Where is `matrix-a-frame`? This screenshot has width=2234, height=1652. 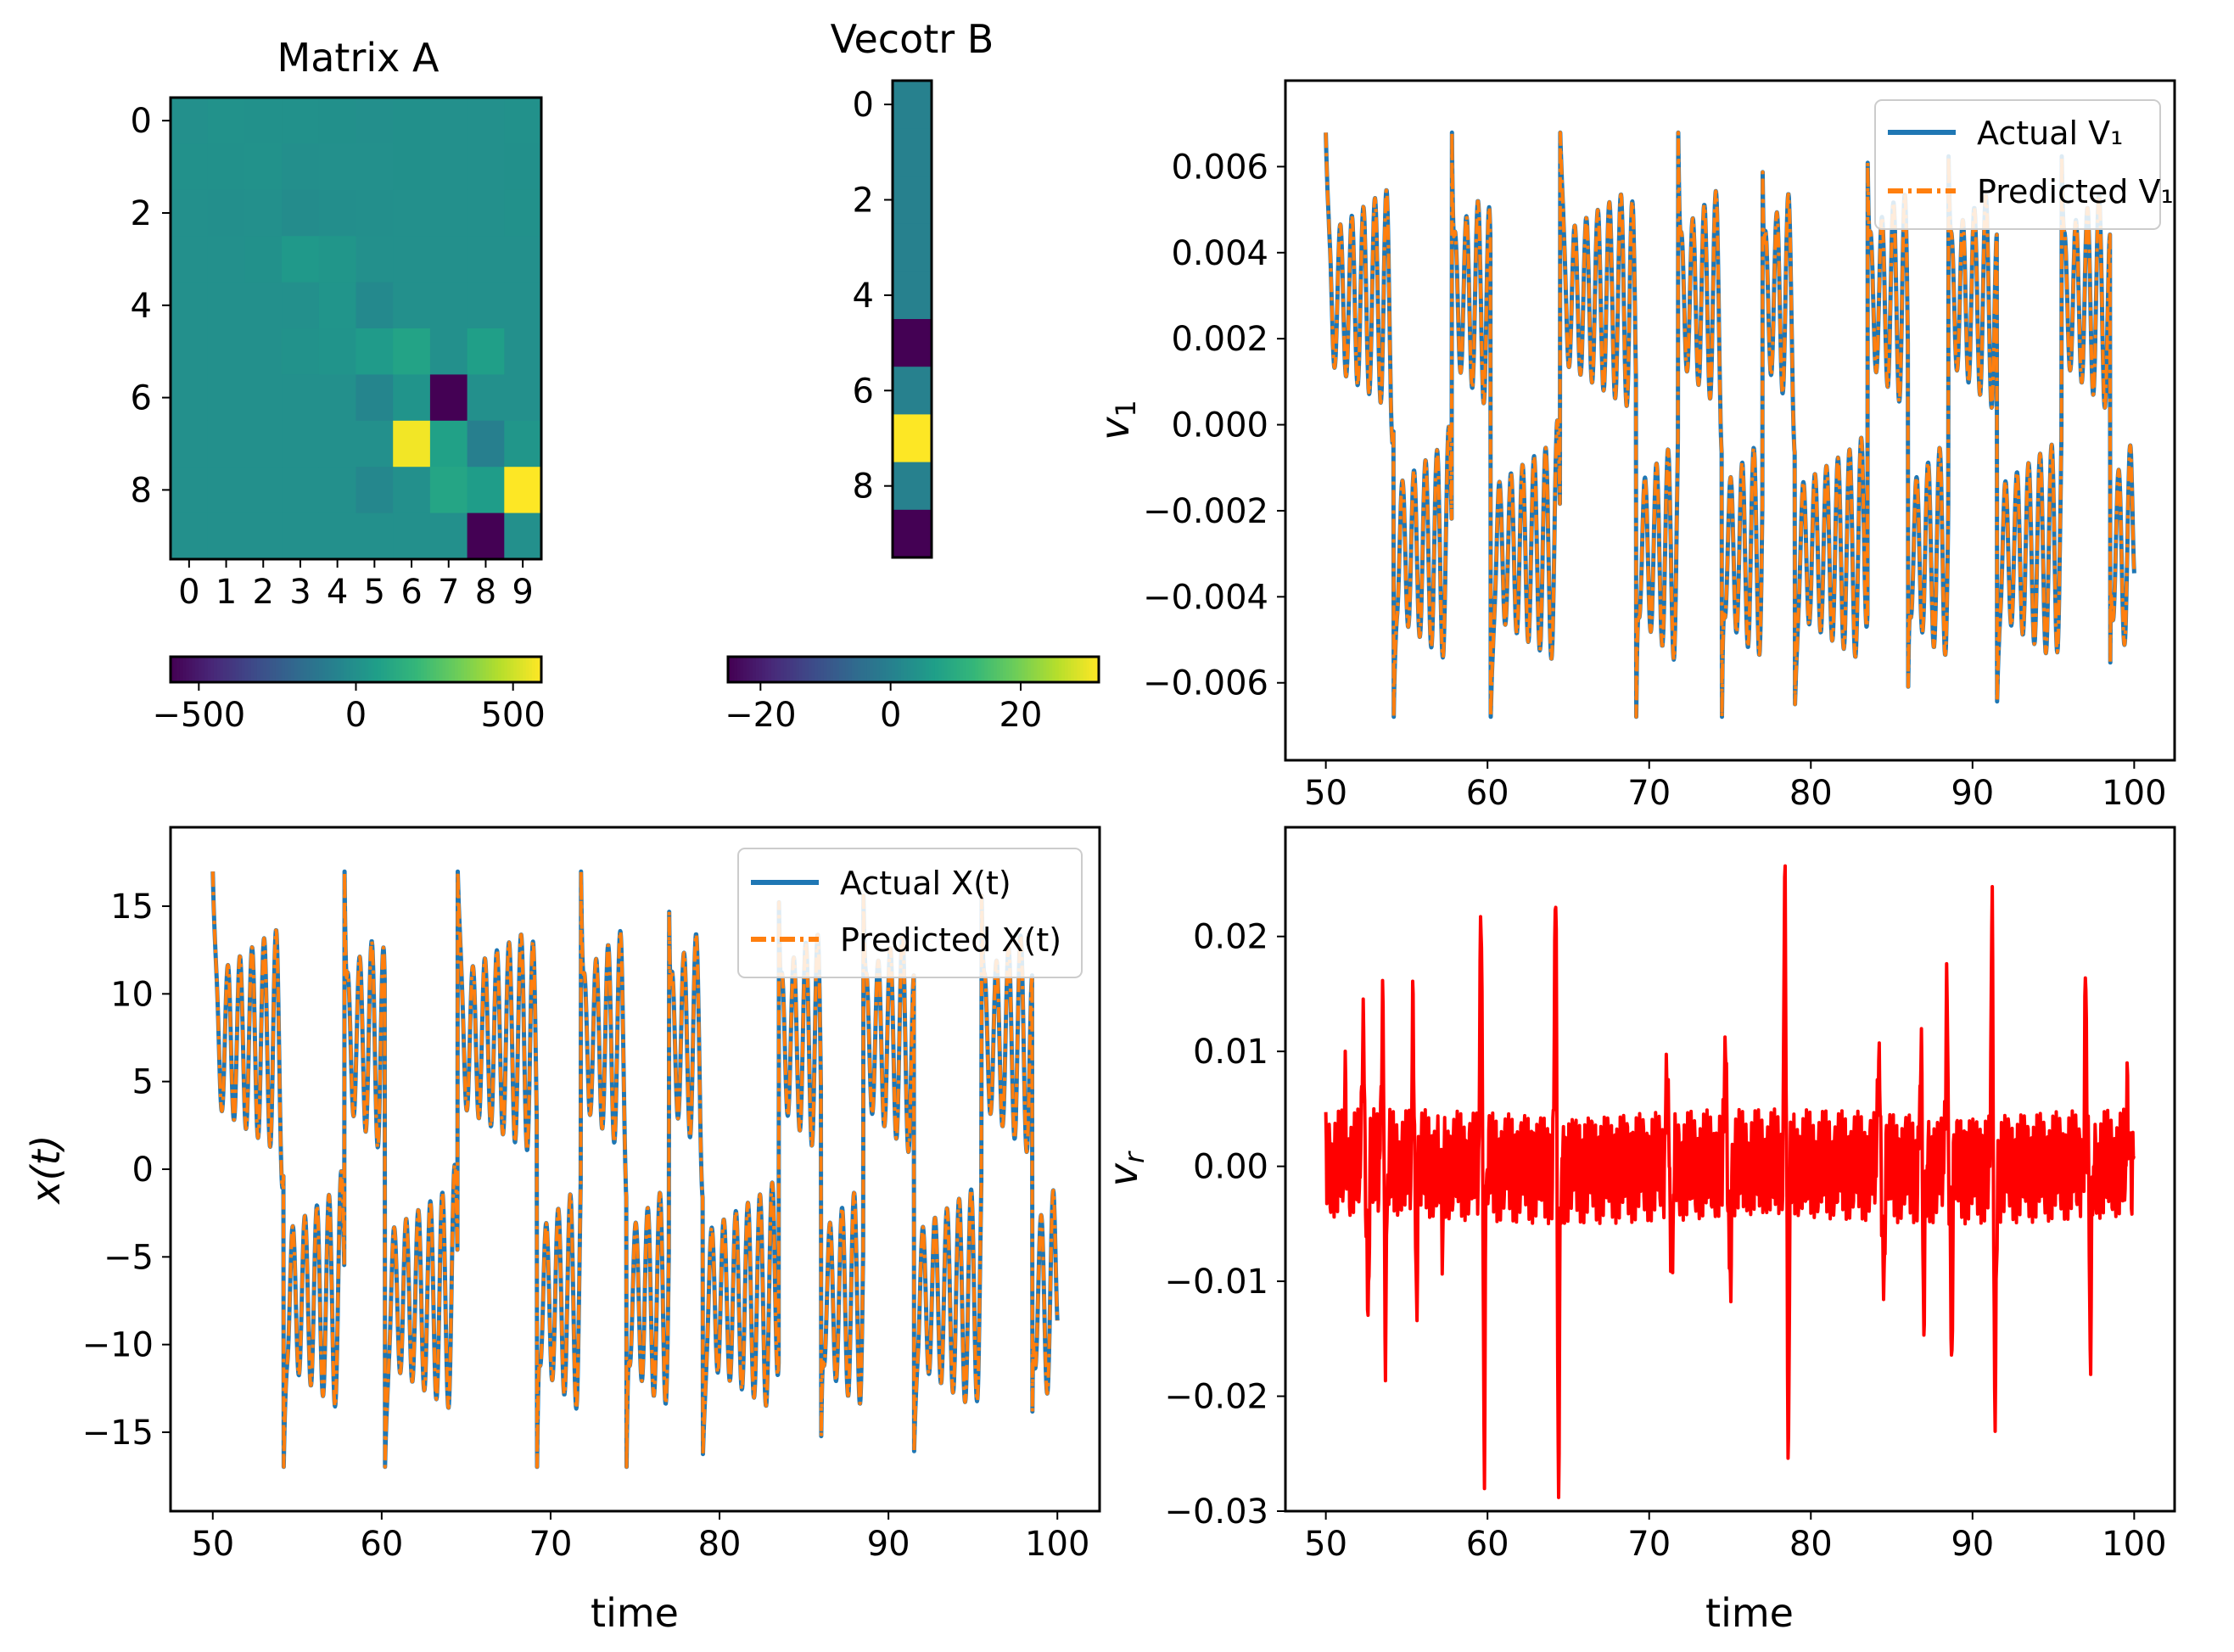 matrix-a-frame is located at coordinates (356, 328).